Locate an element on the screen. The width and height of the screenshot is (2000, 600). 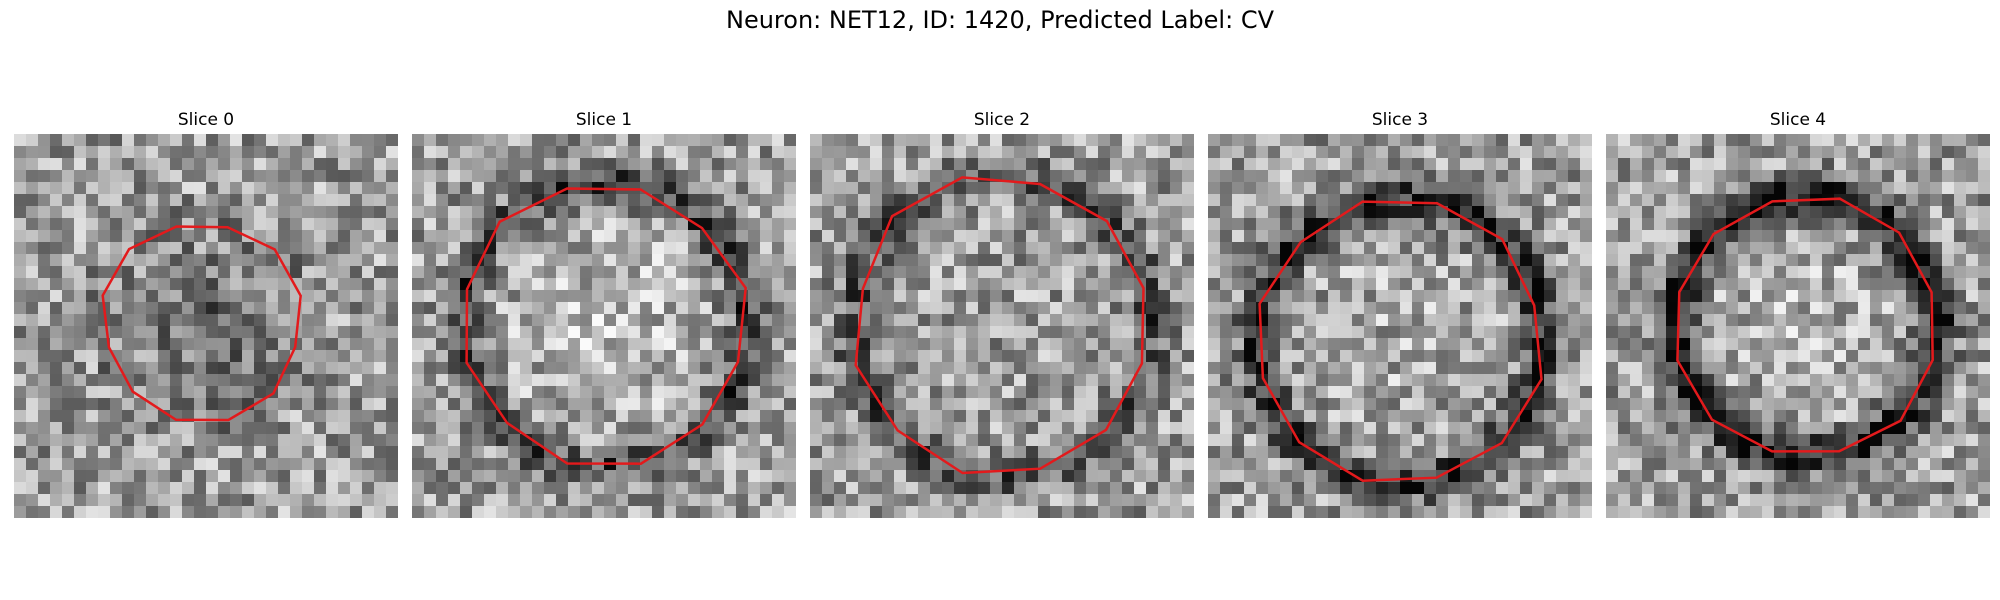
panel-slice-1: Slice 1 is located at coordinates (604, 313).